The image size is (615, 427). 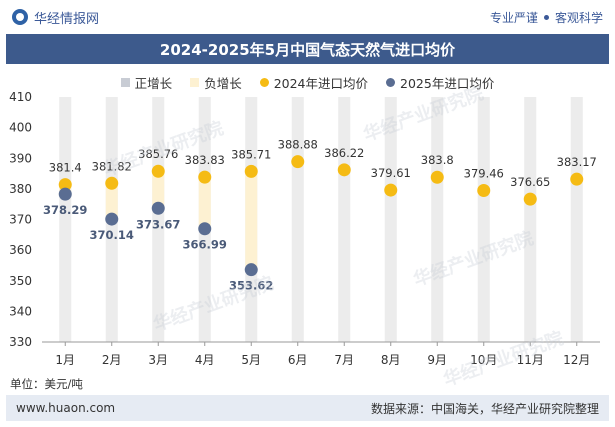 What do you see at coordinates (46, 384) in the screenshot?
I see `unit-label: 单位：美元/吨` at bounding box center [46, 384].